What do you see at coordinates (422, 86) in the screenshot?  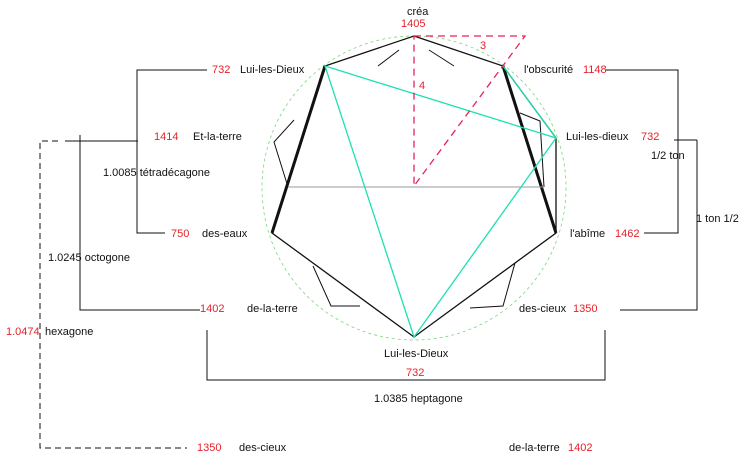 I see `triangle-label-4: 4` at bounding box center [422, 86].